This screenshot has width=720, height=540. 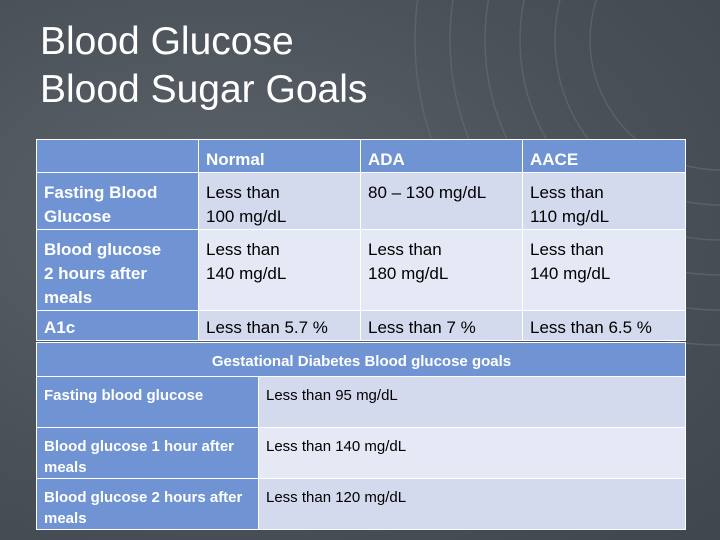 I want to click on cell-2h-normal: Less than 140 mg/dL, so click(x=279, y=270).